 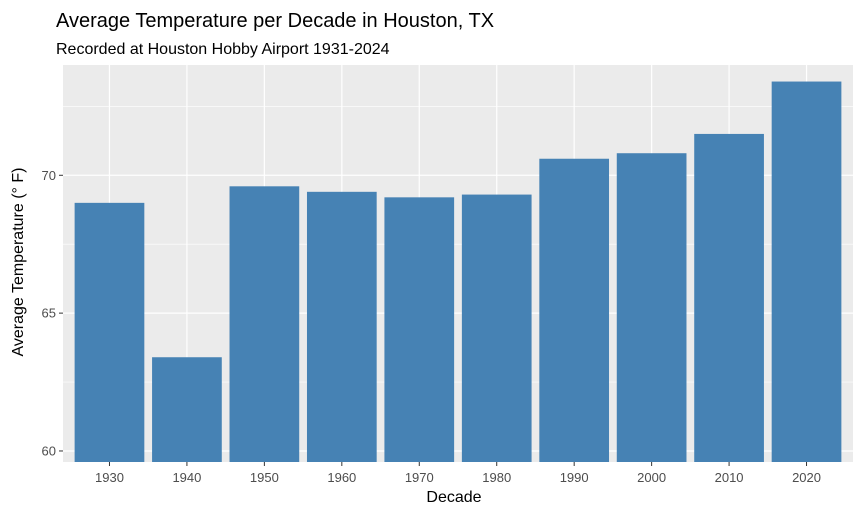 What do you see at coordinates (187, 409) in the screenshot?
I see `bar-1940` at bounding box center [187, 409].